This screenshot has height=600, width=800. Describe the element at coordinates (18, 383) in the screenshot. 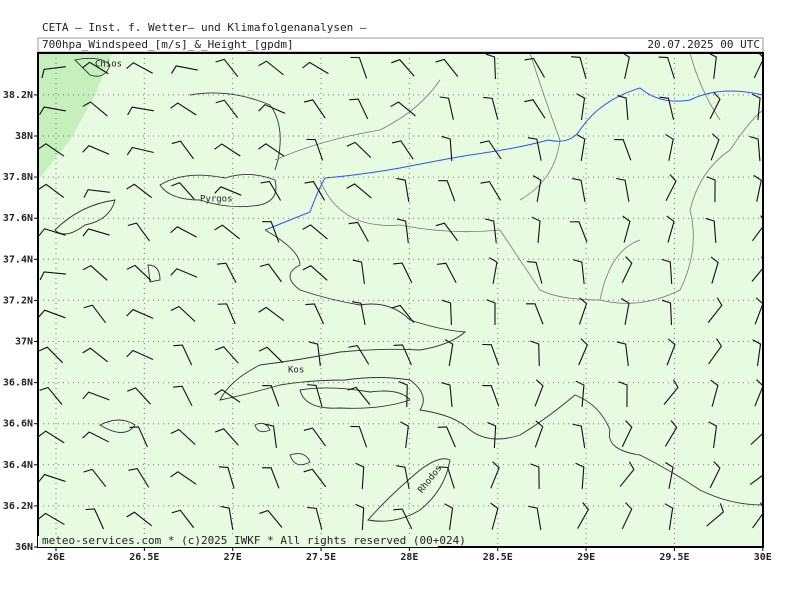

I see `lat-label: 36.8N` at that location.